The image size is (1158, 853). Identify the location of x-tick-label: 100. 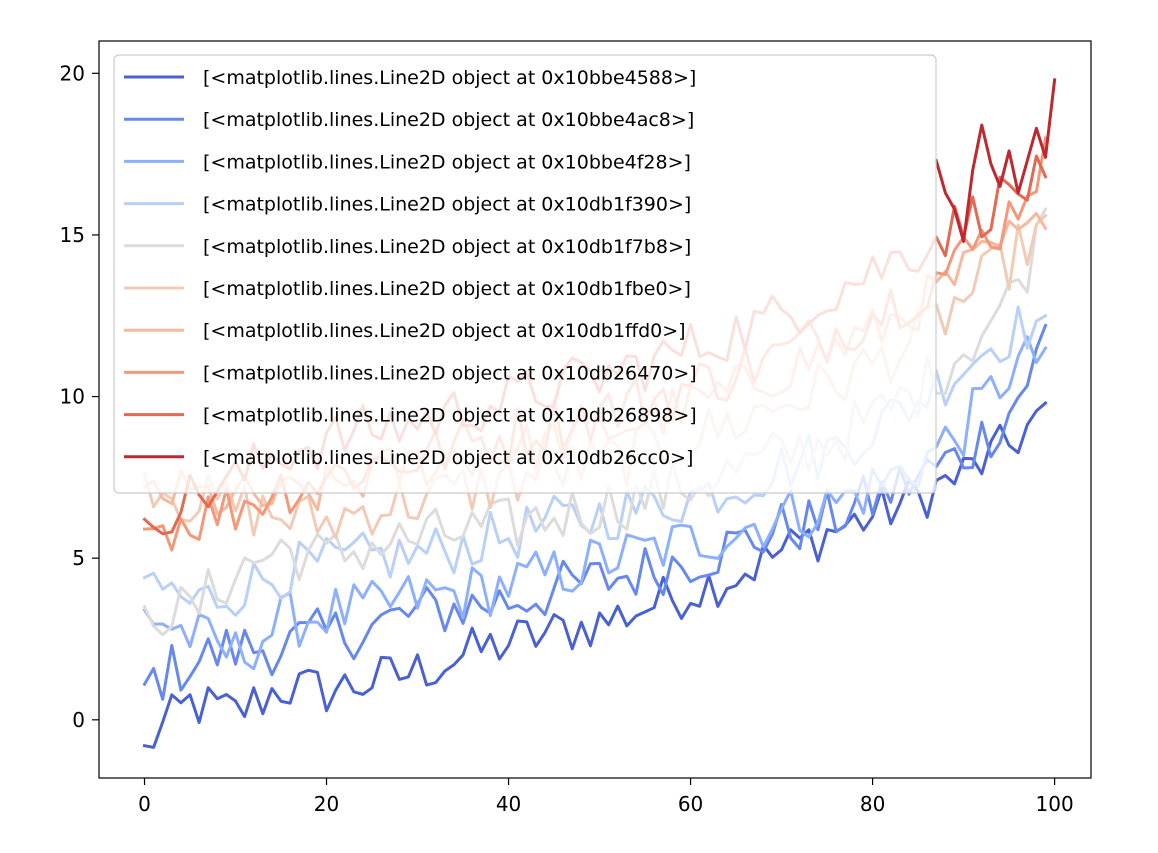
(1055, 804).